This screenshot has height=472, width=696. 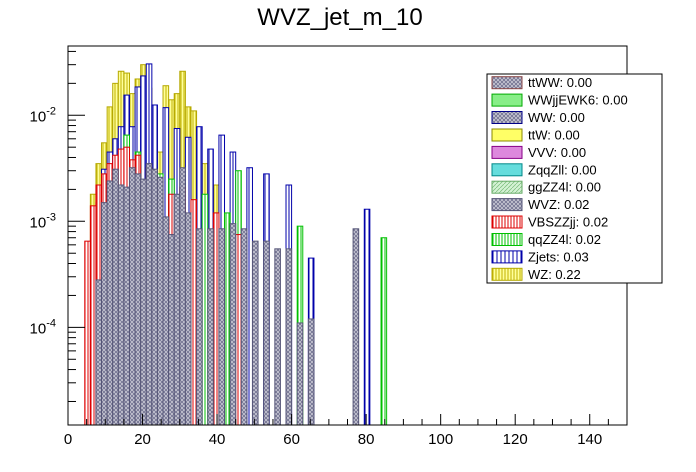 What do you see at coordinates (564, 239) in the screenshot?
I see `legend-label-qqzz4l: qqZZ4l: 0.02` at bounding box center [564, 239].